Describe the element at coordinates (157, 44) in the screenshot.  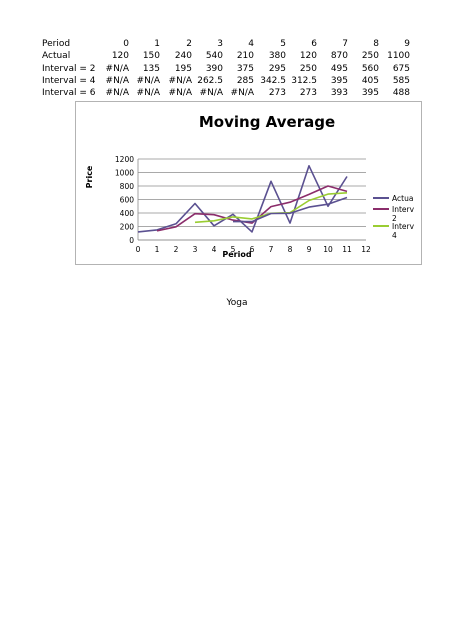
I see `table-cell: 1` at that location.